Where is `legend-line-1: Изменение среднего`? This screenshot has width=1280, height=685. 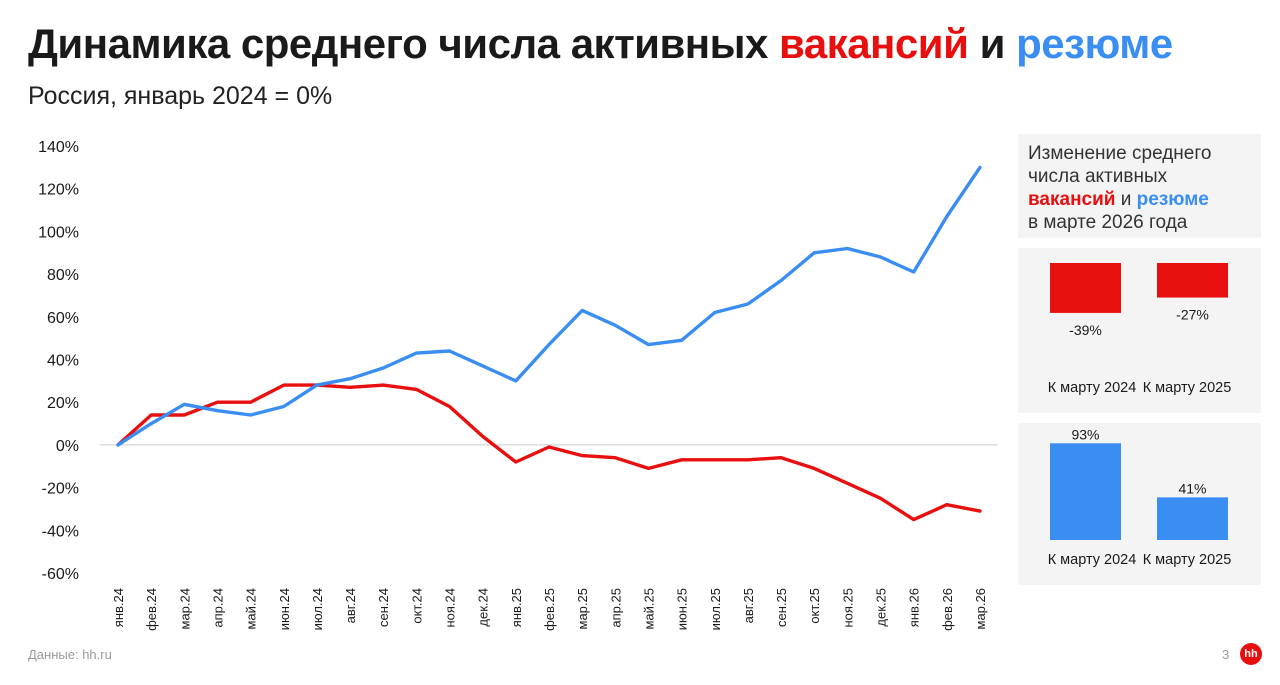
legend-line-1: Изменение среднего is located at coordinates (1120, 153).